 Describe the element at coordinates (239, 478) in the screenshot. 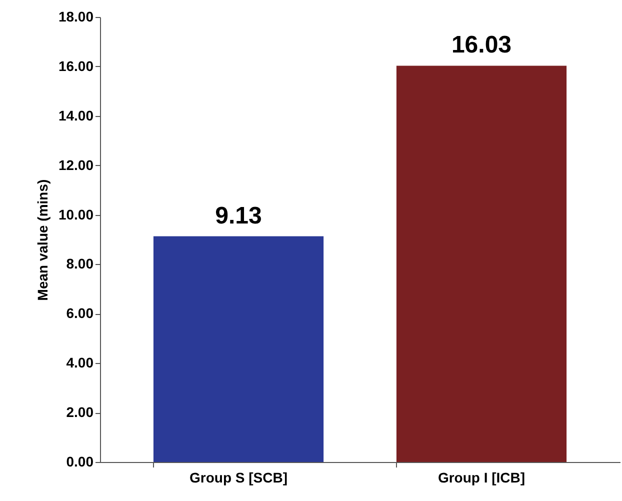

I see `x-tick-label: Group S [SCB]` at that location.